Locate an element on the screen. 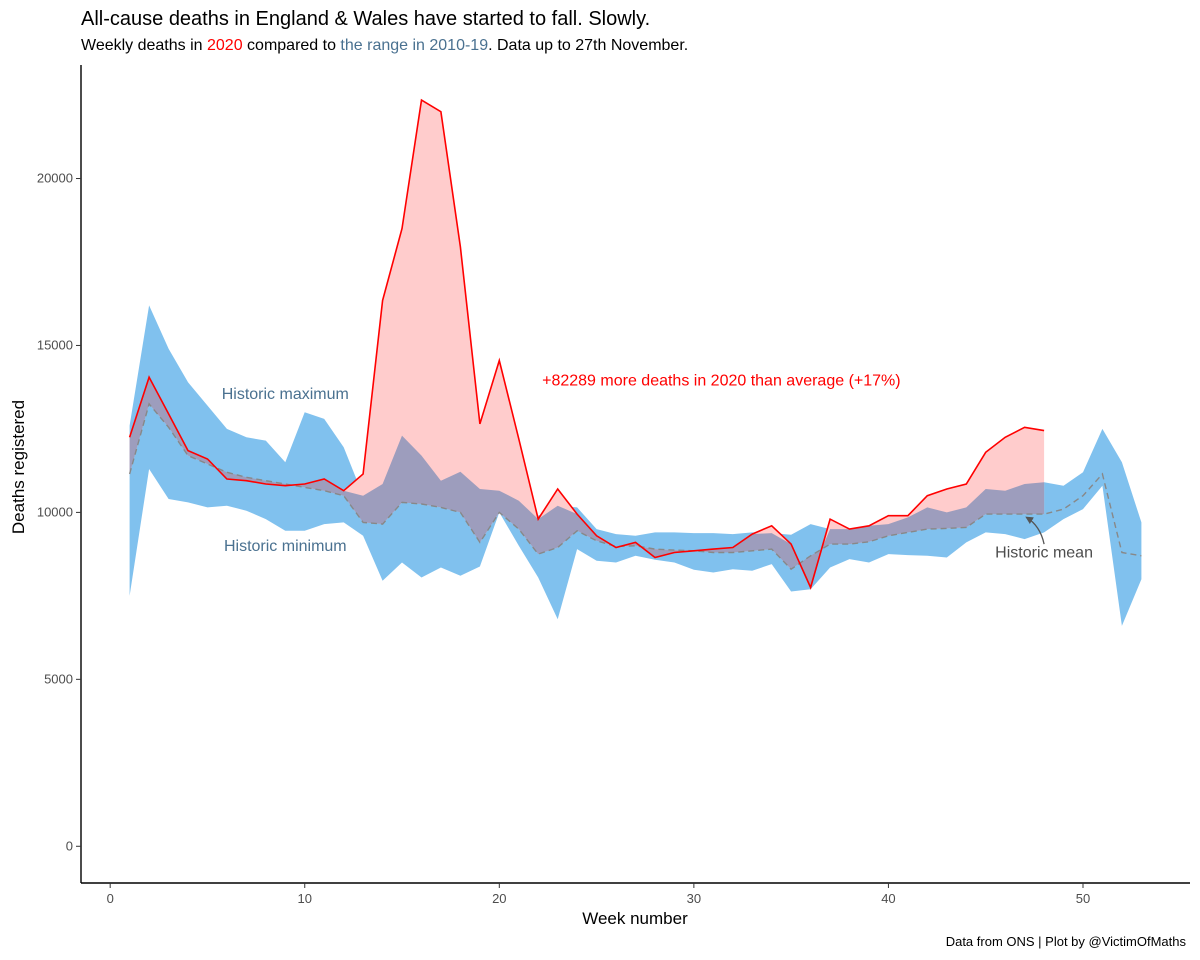  subtitle-range: the range in 2010-19 is located at coordinates (414, 45).